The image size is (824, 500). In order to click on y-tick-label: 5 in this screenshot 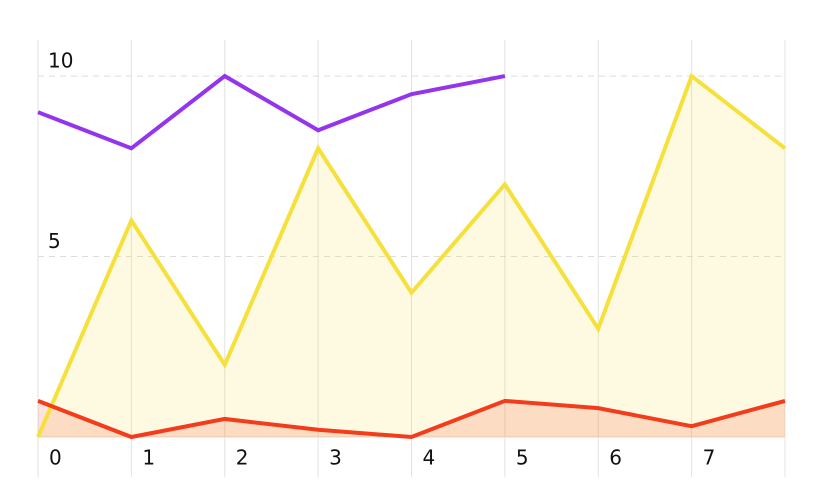, I will do `click(54, 241)`.